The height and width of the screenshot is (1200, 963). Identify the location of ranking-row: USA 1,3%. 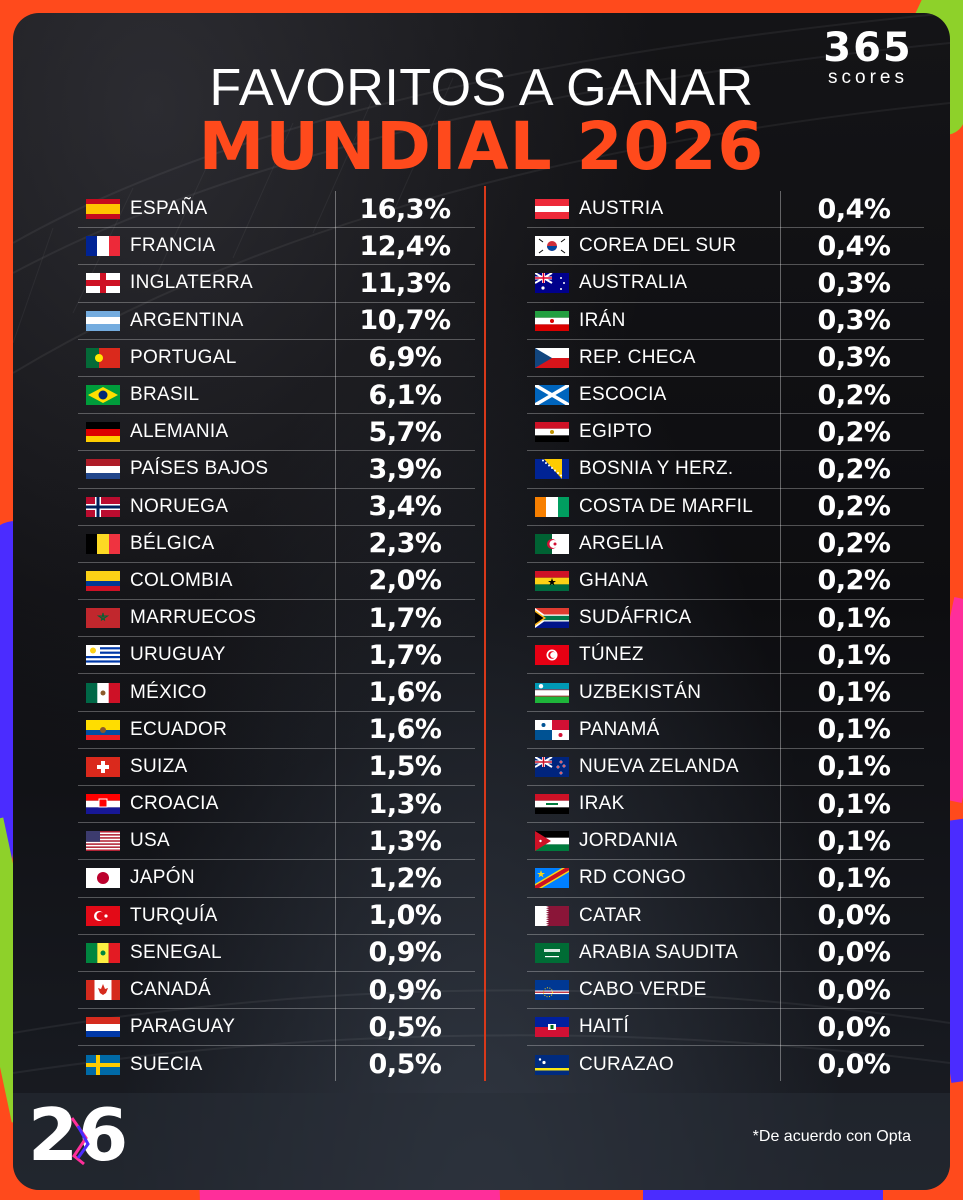
(276, 842).